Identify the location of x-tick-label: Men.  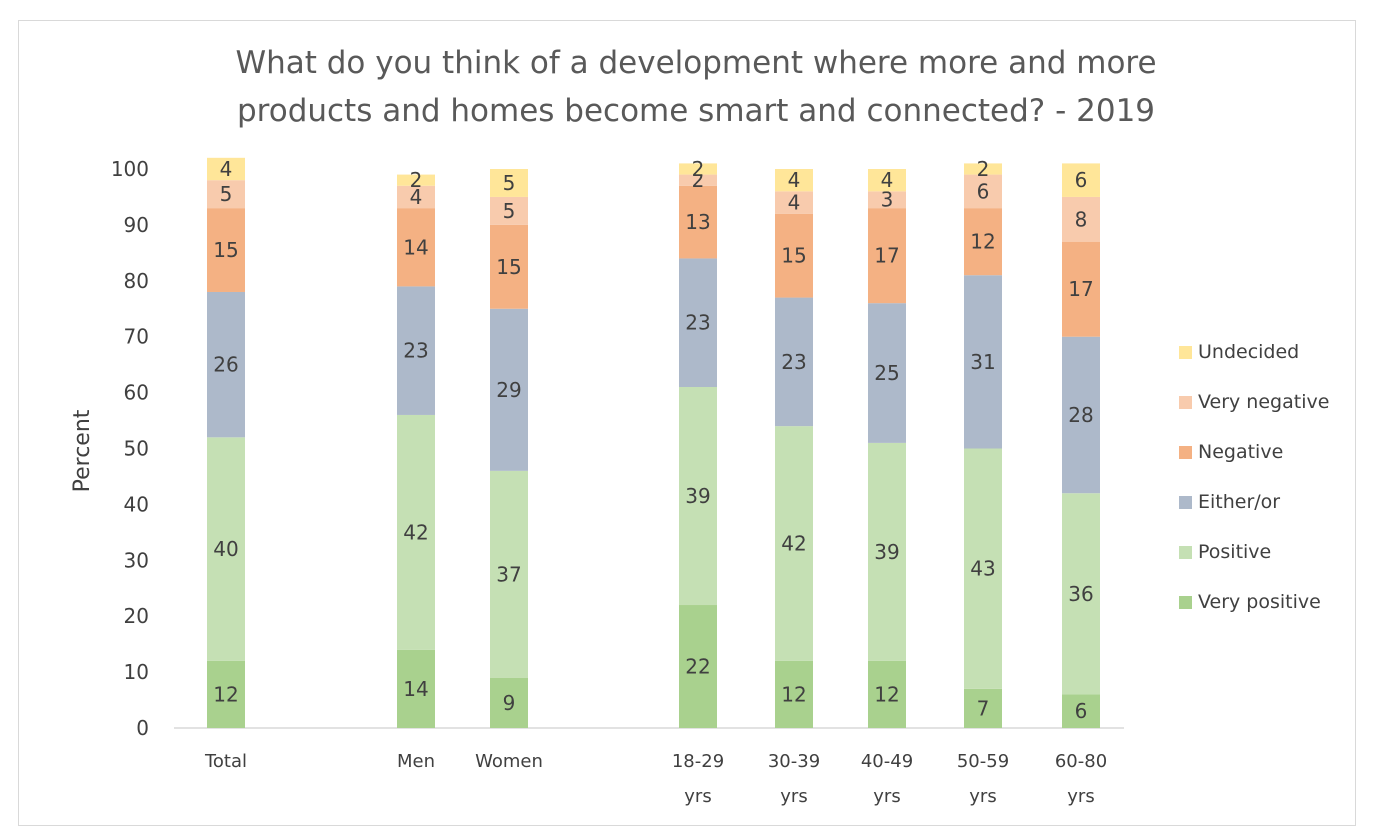
(416, 761).